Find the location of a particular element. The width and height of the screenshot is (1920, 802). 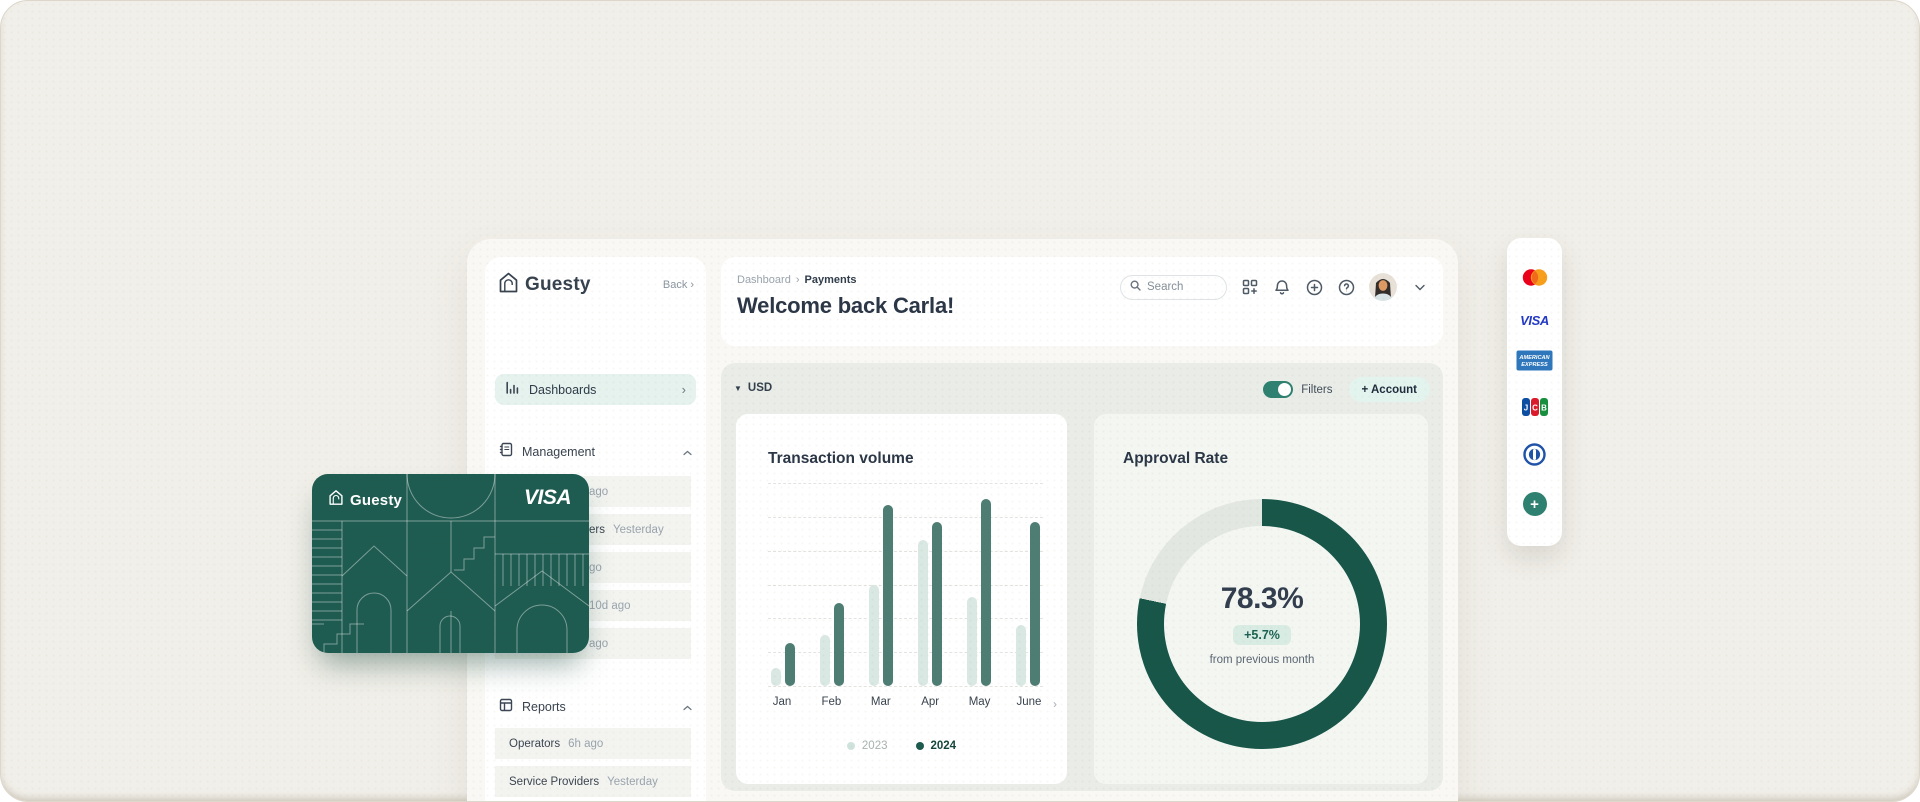

guesty-visa-card: Guesty VISA is located at coordinates (450, 563).